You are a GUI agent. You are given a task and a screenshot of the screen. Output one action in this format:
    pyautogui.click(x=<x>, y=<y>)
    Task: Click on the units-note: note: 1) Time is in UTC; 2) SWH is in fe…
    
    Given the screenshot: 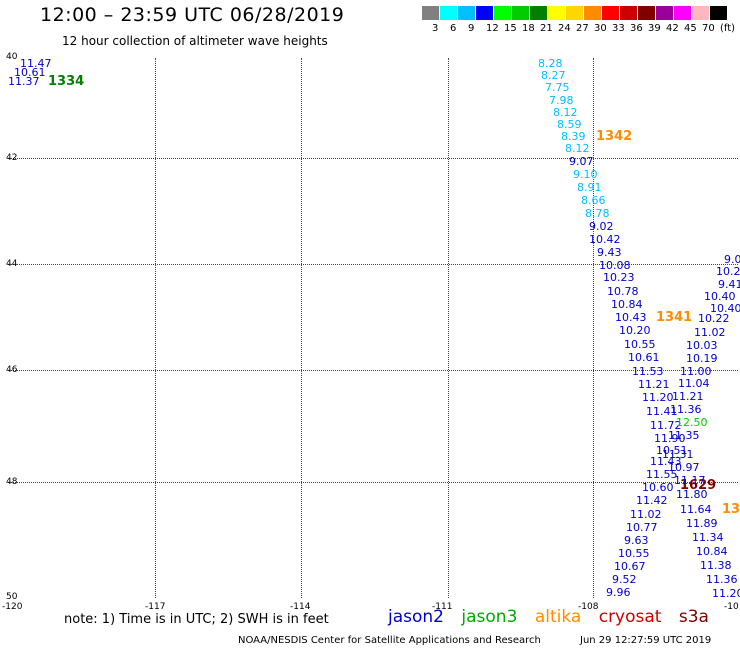 What is the action you would take?
    pyautogui.click(x=196, y=619)
    